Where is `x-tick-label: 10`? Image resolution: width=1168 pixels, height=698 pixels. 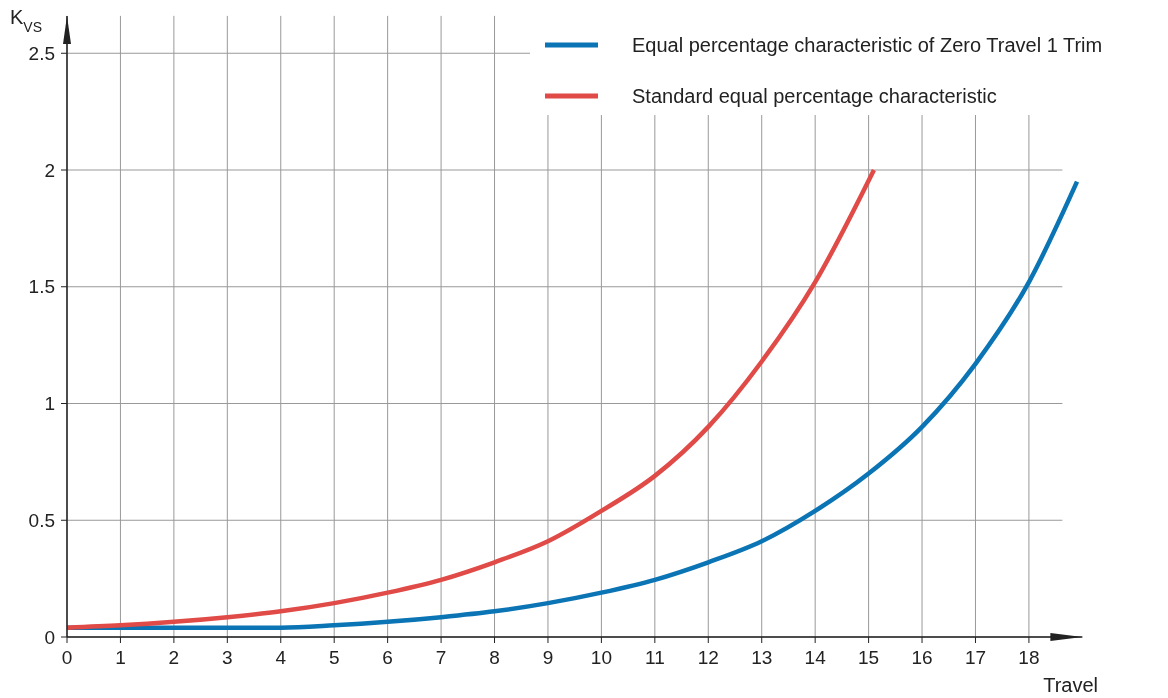
x-tick-label: 10 is located at coordinates (601, 657).